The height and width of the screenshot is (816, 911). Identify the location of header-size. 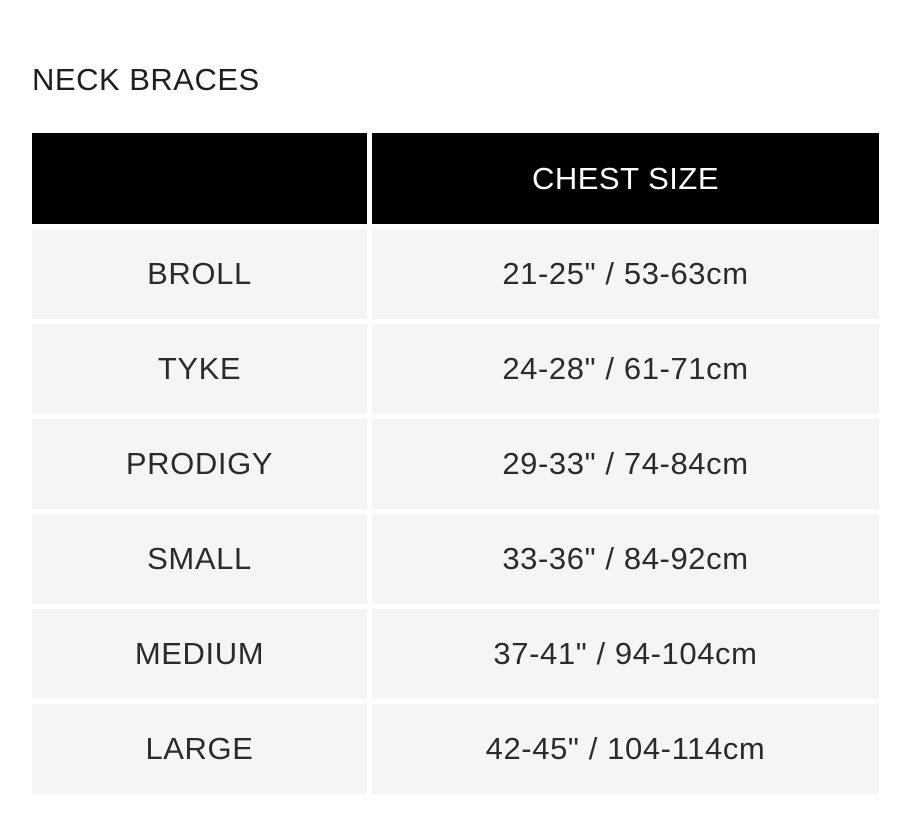
(199, 178).